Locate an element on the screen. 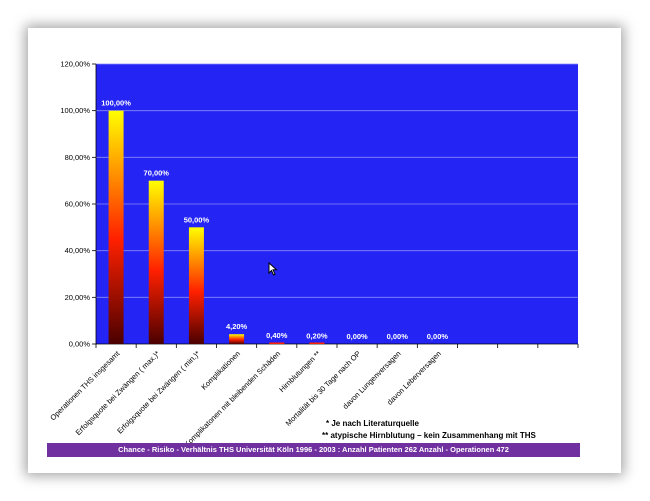 This screenshot has width=650, height=501. data-label: 4,20% is located at coordinates (237, 326).